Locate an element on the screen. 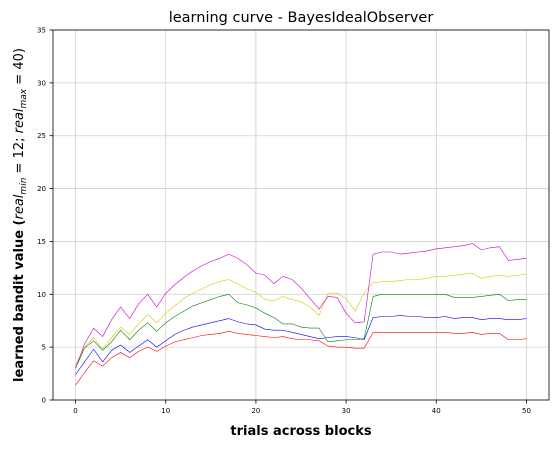 This screenshot has height=452, width=559. y-axis-label-real-max: real is located at coordinates (19, 120).